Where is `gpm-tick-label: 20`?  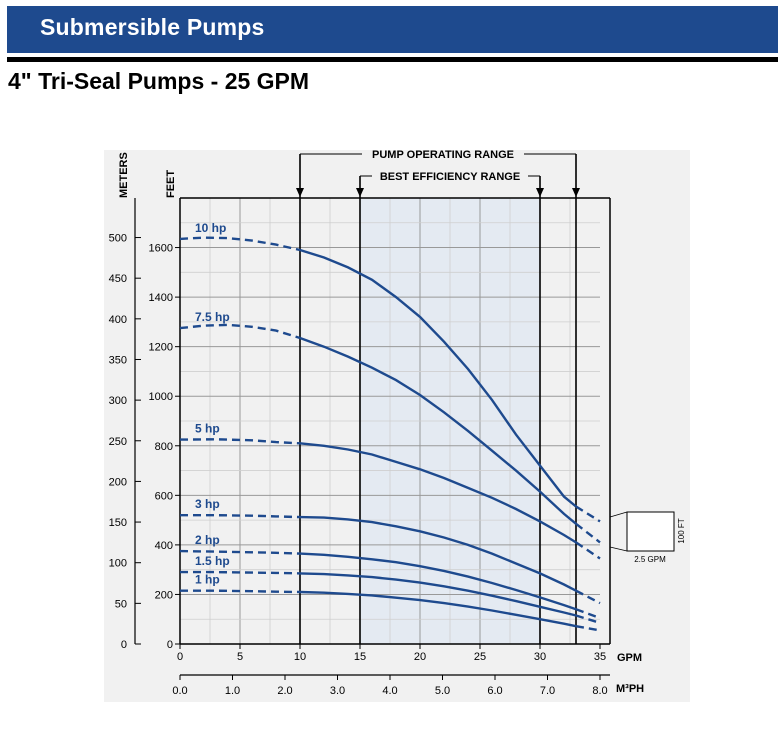 gpm-tick-label: 20 is located at coordinates (420, 657).